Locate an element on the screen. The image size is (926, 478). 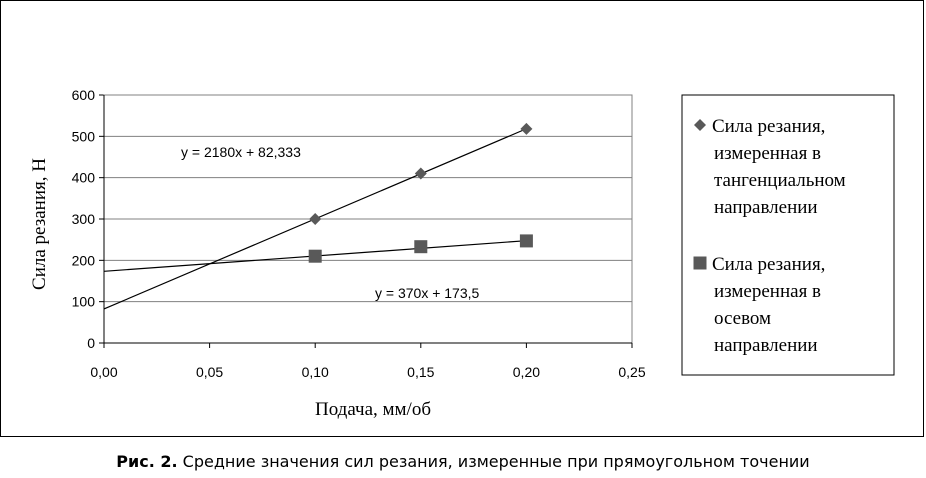
legend-label: осевом is located at coordinates (742, 318).